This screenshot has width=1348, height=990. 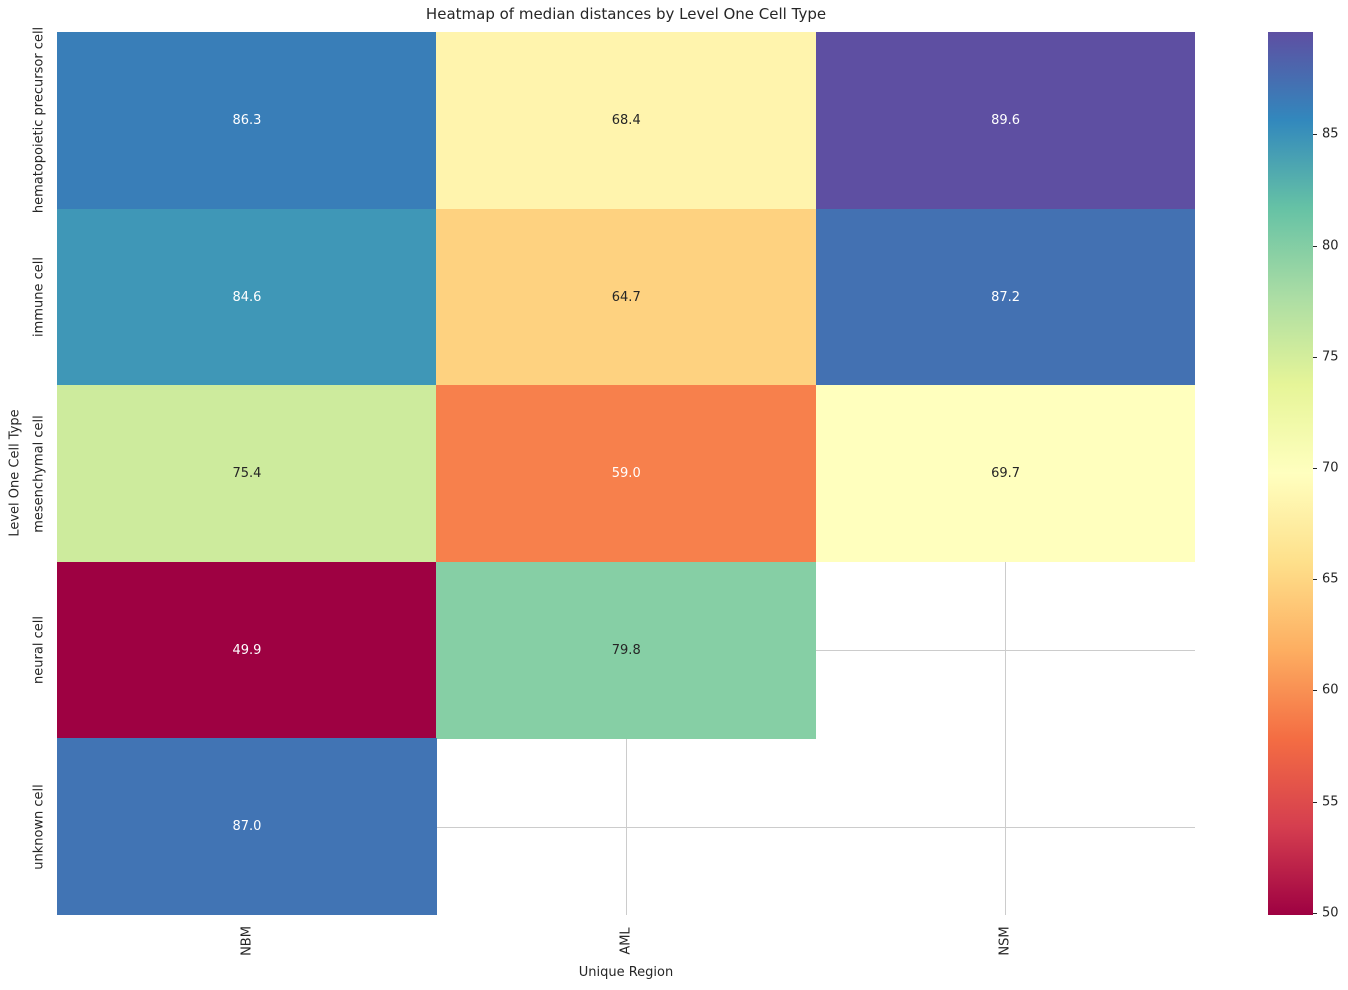 I want to click on colorbar-tick-label: 60, so click(x=1330, y=690).